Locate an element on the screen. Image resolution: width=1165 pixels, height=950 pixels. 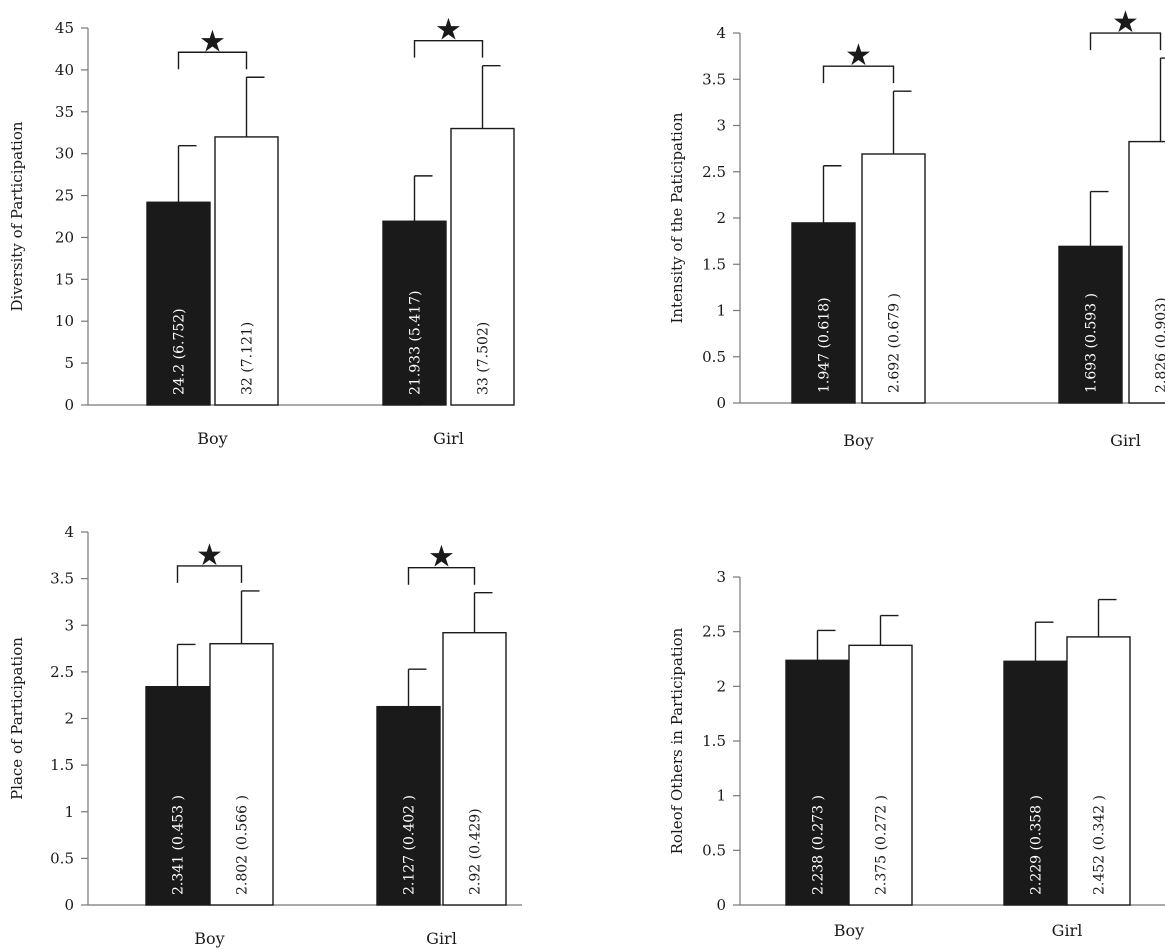
data-label: 1.693 (0.593 ) is located at coordinates (1092, 343).